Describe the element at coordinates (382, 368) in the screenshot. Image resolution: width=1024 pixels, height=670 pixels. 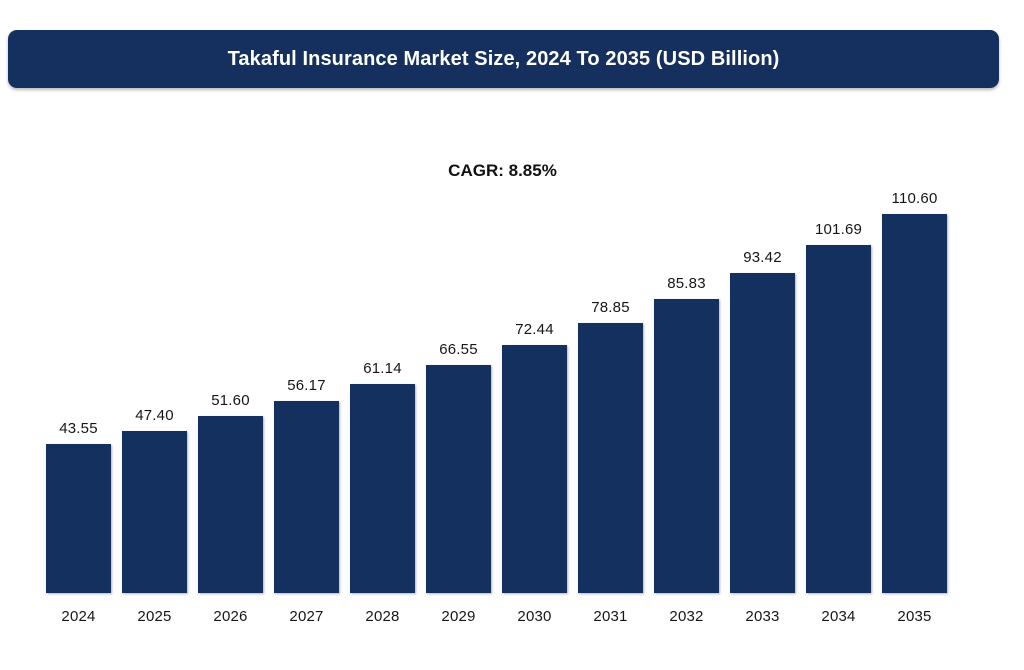
I see `bar-value-label: 61.14` at that location.